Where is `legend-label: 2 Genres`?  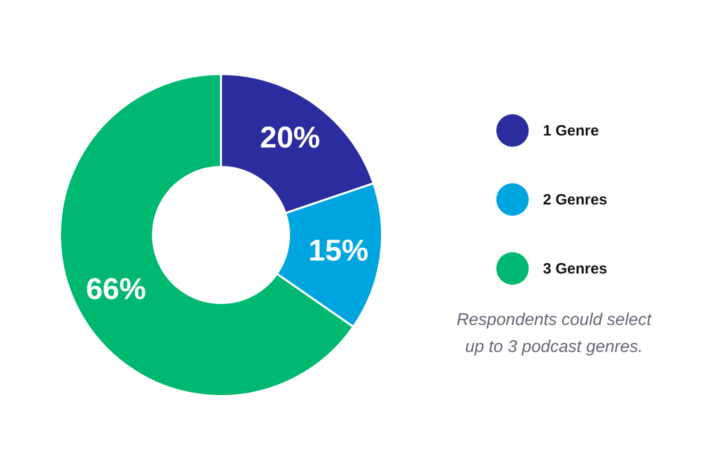
legend-label: 2 Genres is located at coordinates (575, 200).